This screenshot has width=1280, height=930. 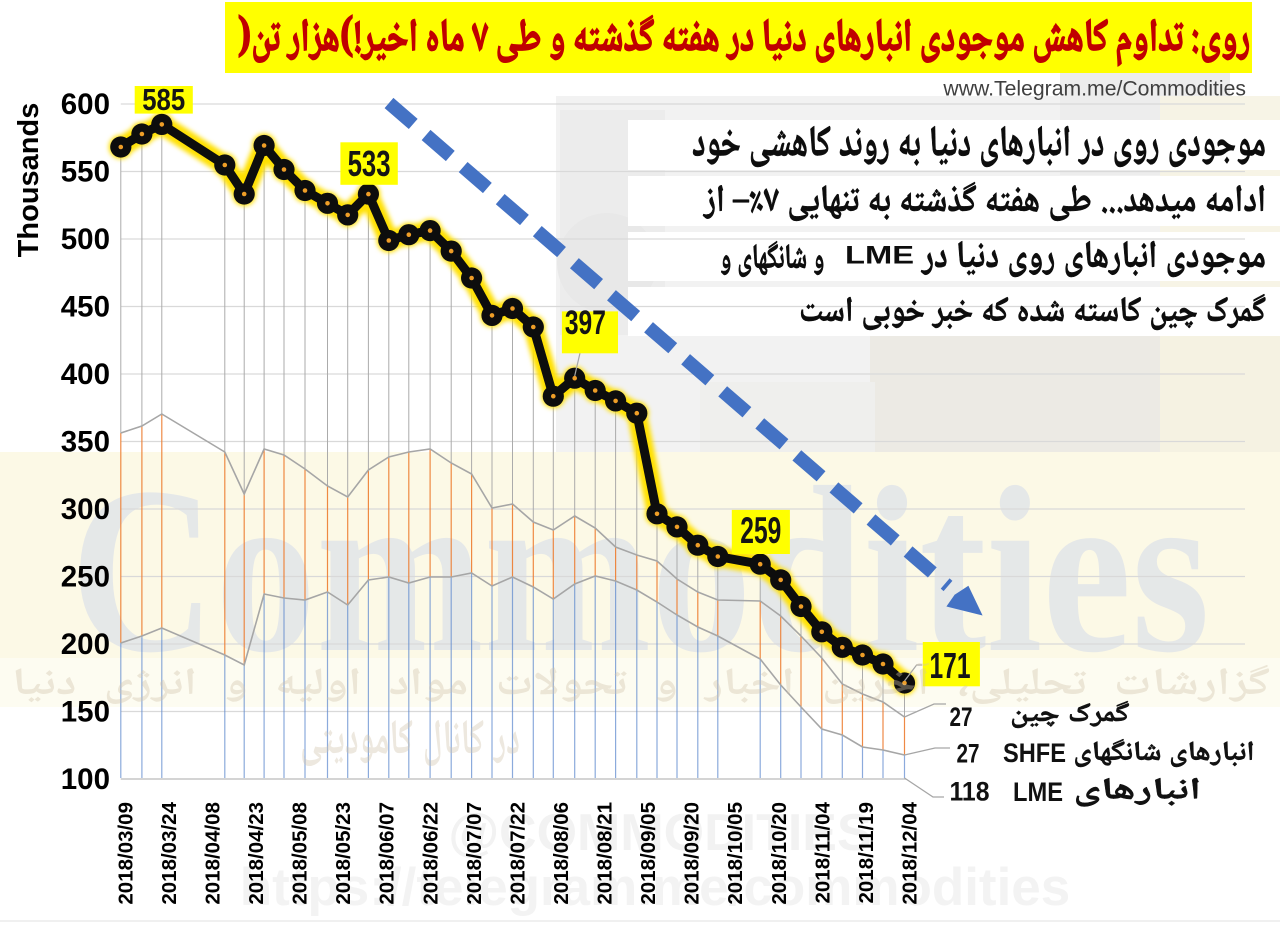 What do you see at coordinates (85, 239) in the screenshot?
I see `svg-text: 500` at bounding box center [85, 239].